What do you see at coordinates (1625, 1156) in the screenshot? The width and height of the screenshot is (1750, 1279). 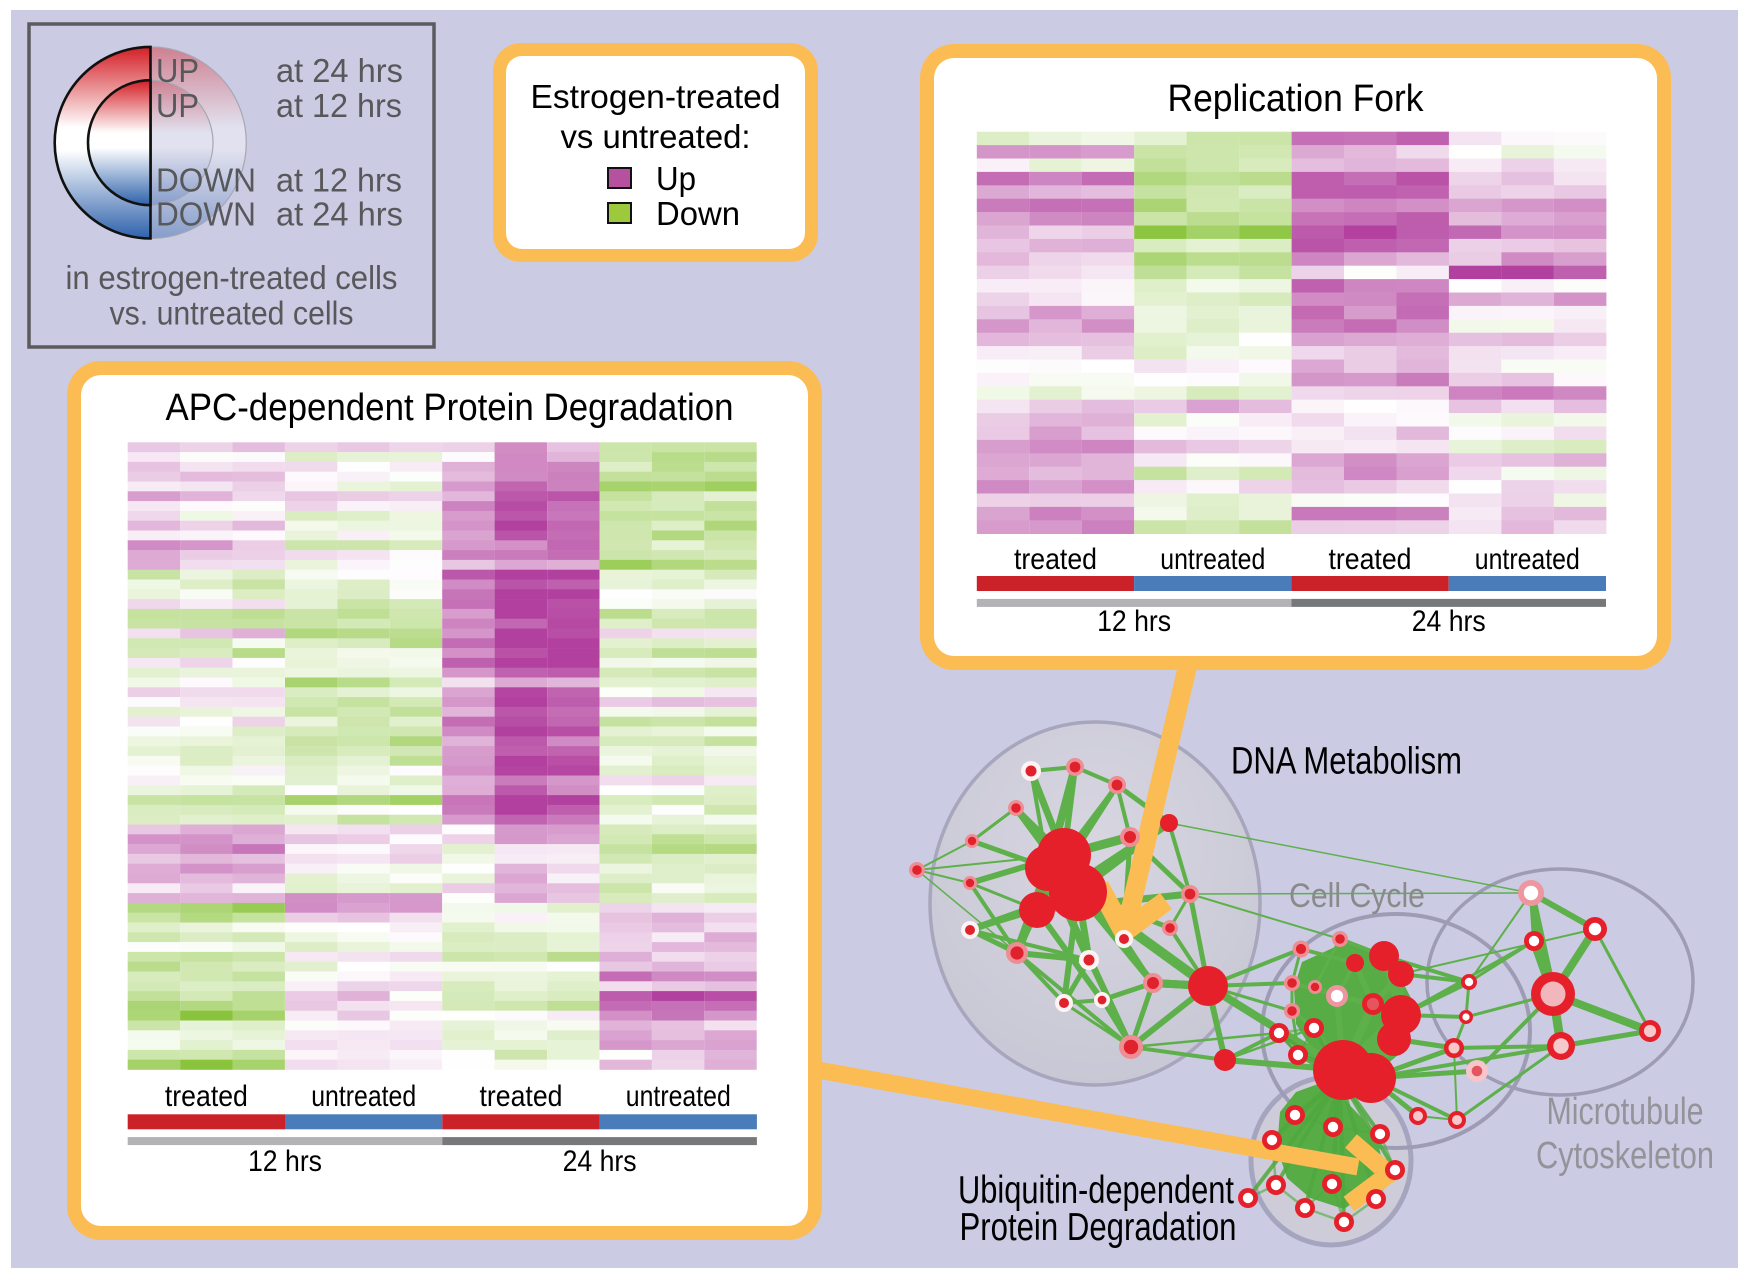 I see `svg-text: Cytoskeleton` at bounding box center [1625, 1156].